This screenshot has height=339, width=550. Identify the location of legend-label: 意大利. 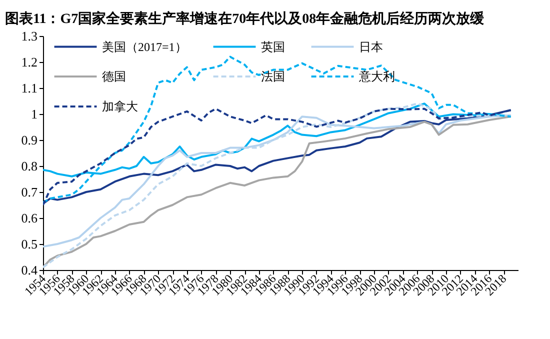
(376, 77).